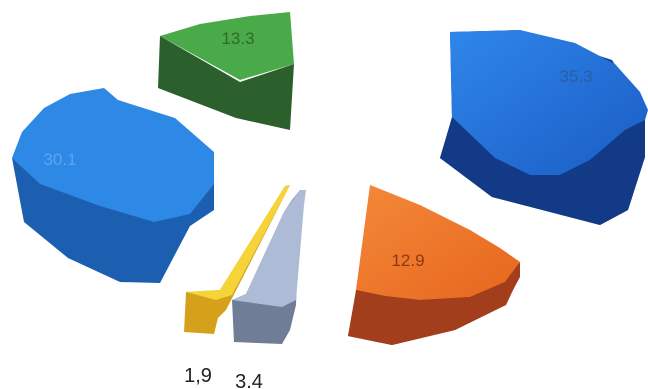  I want to click on slice-13-3-side, so click(226, 83).